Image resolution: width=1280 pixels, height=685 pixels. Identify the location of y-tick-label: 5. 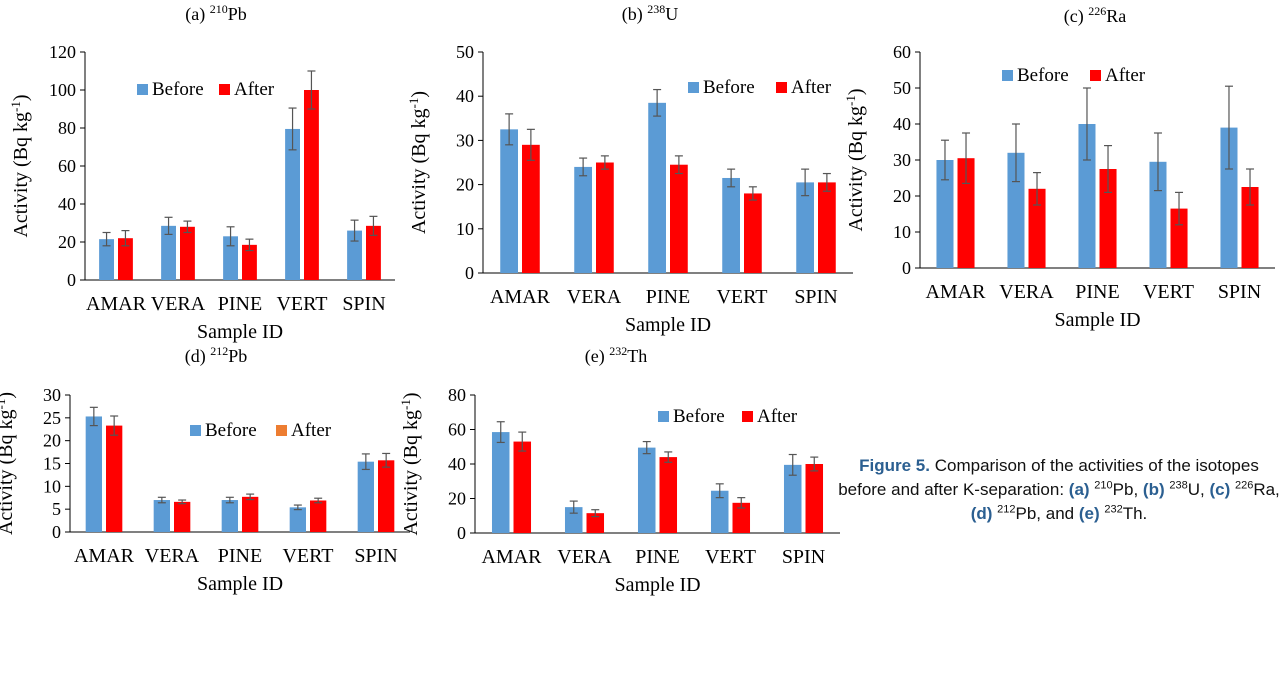
(56, 509).